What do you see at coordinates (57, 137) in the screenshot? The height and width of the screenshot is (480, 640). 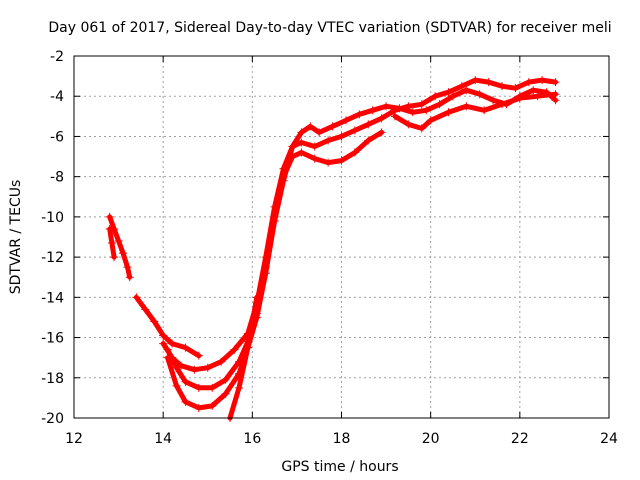 I see `y-tick-label: -6` at bounding box center [57, 137].